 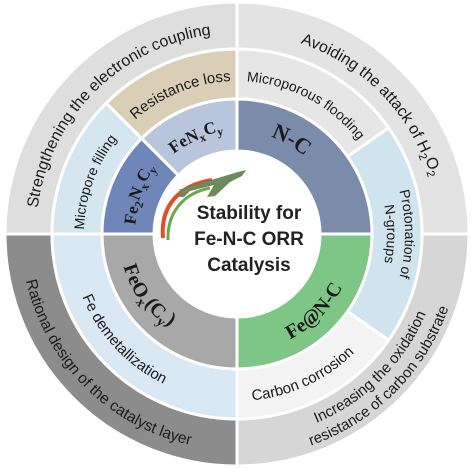 What do you see at coordinates (131, 215) in the screenshot?
I see `label-text: Fe` at bounding box center [131, 215].